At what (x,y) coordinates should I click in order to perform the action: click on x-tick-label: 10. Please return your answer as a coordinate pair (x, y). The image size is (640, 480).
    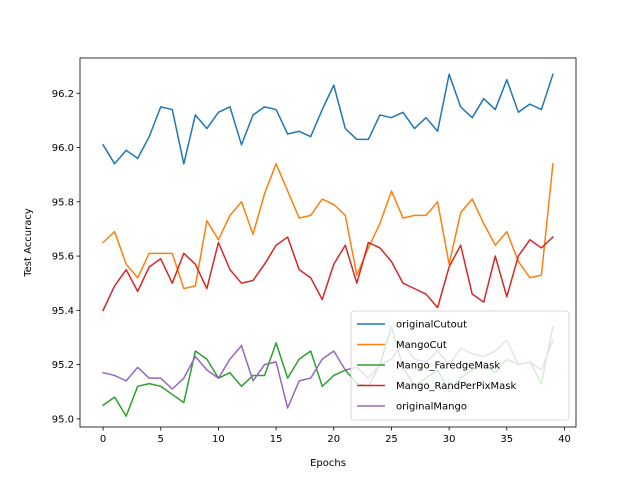
    Looking at the image, I should click on (218, 439).